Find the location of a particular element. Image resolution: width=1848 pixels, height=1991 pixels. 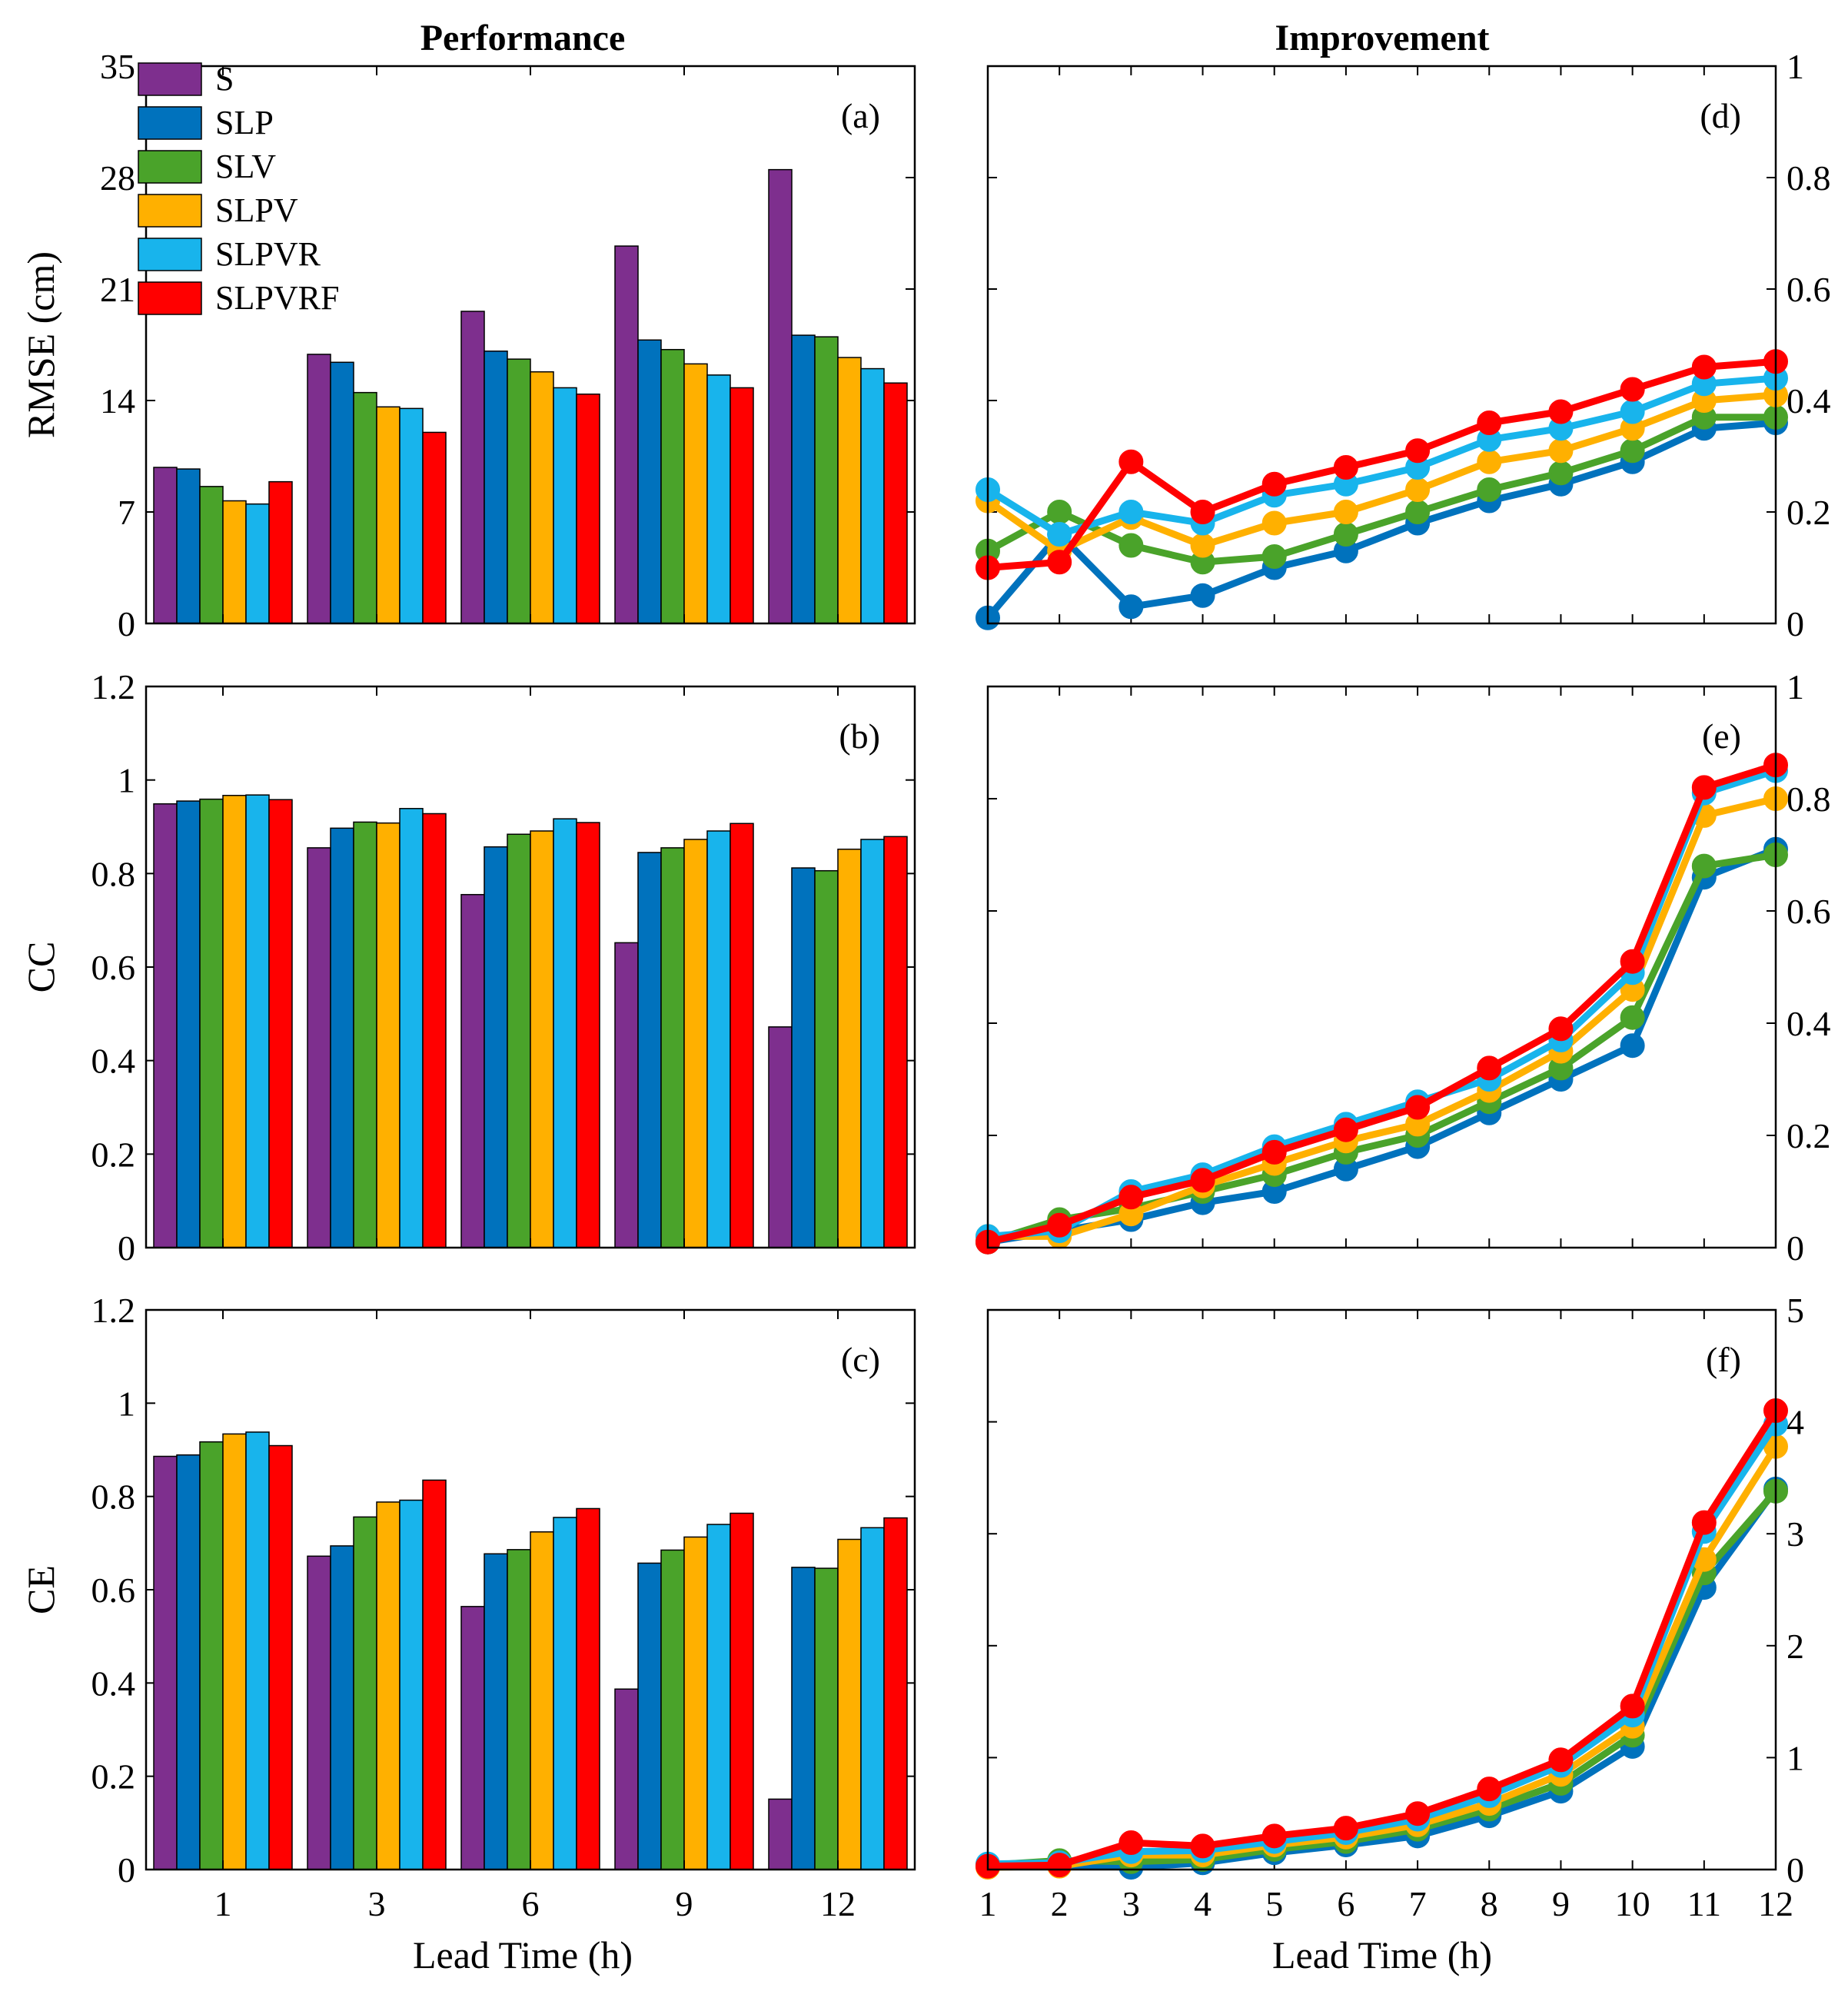

y-tick-label: 14 is located at coordinates (118, 400).